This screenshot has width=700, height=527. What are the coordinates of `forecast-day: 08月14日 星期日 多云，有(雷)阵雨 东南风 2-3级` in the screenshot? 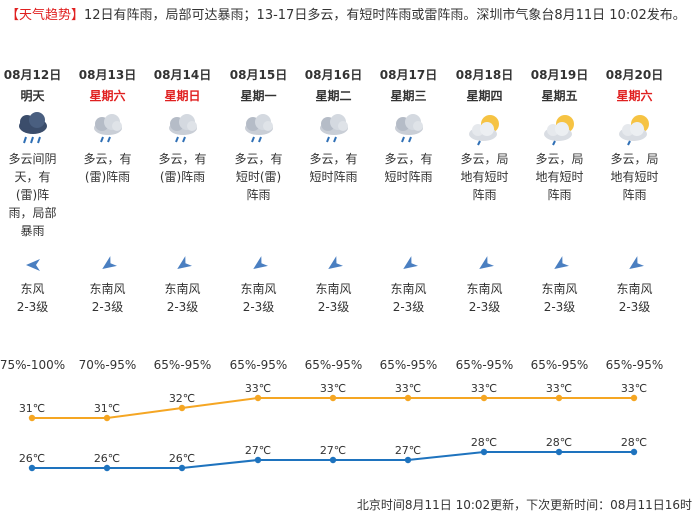 It's located at (182, 191).